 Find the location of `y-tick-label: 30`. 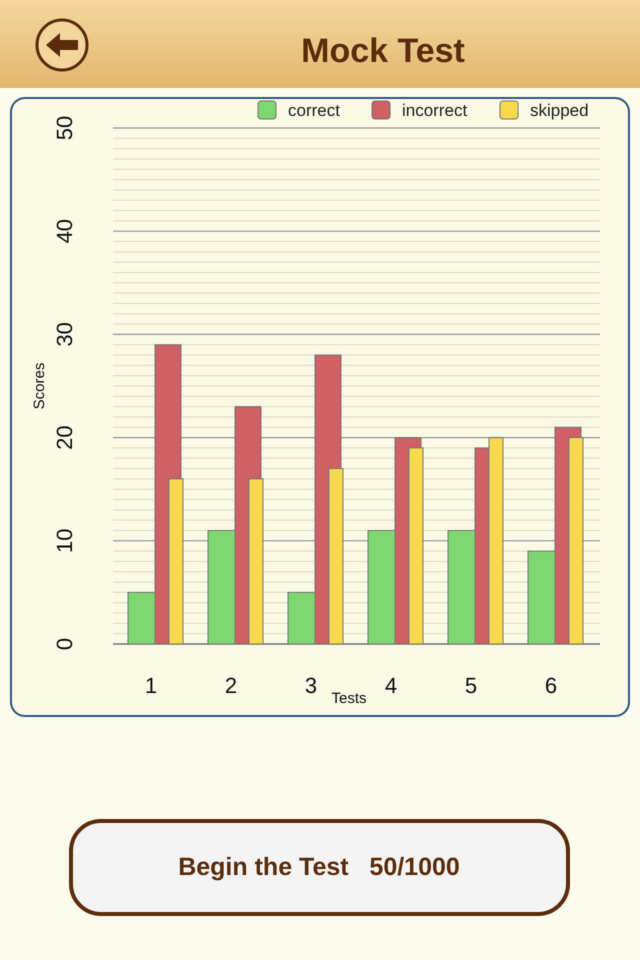

y-tick-label: 30 is located at coordinates (64, 334).